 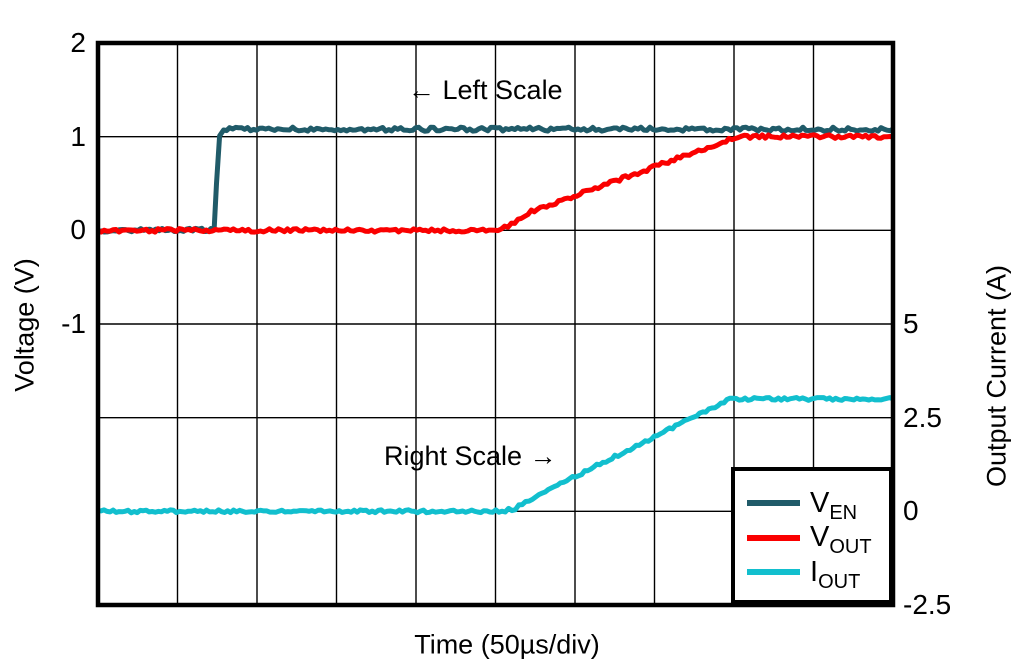 What do you see at coordinates (927, 604) in the screenshot?
I see `right-axis-tick-label: -2.5` at bounding box center [927, 604].